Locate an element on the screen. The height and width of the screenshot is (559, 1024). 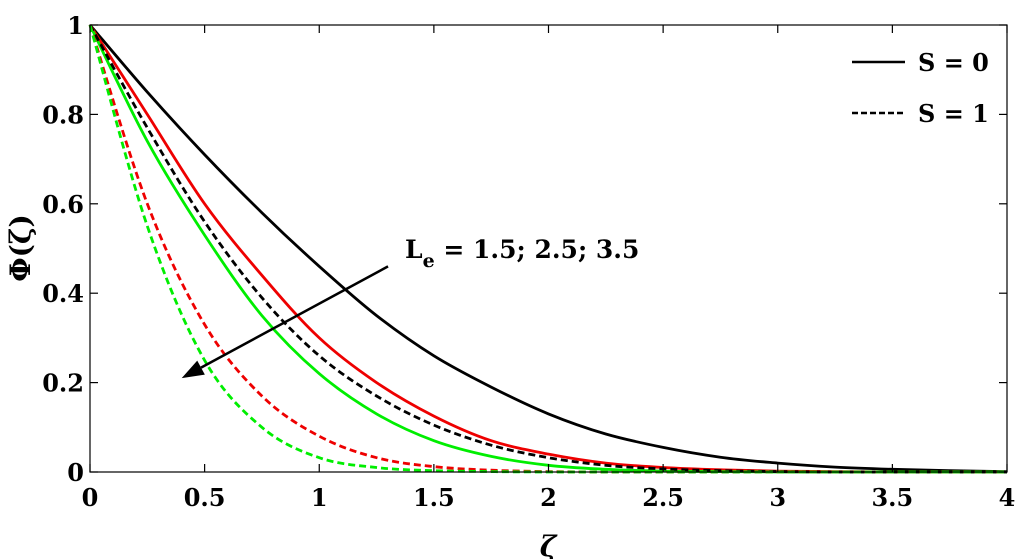
y-tick-label: 1 is located at coordinates (75, 25).